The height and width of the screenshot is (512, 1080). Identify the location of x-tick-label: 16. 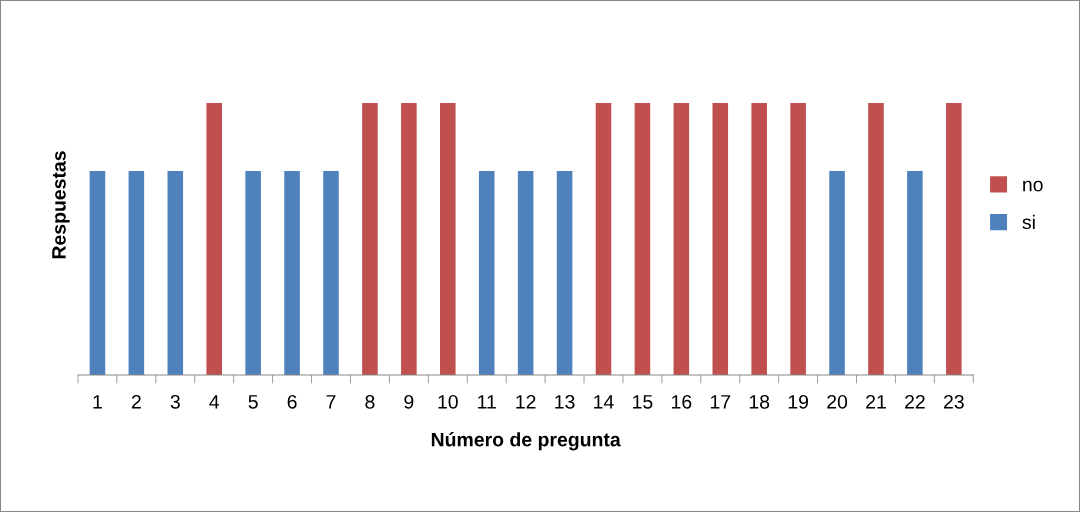
(682, 401).